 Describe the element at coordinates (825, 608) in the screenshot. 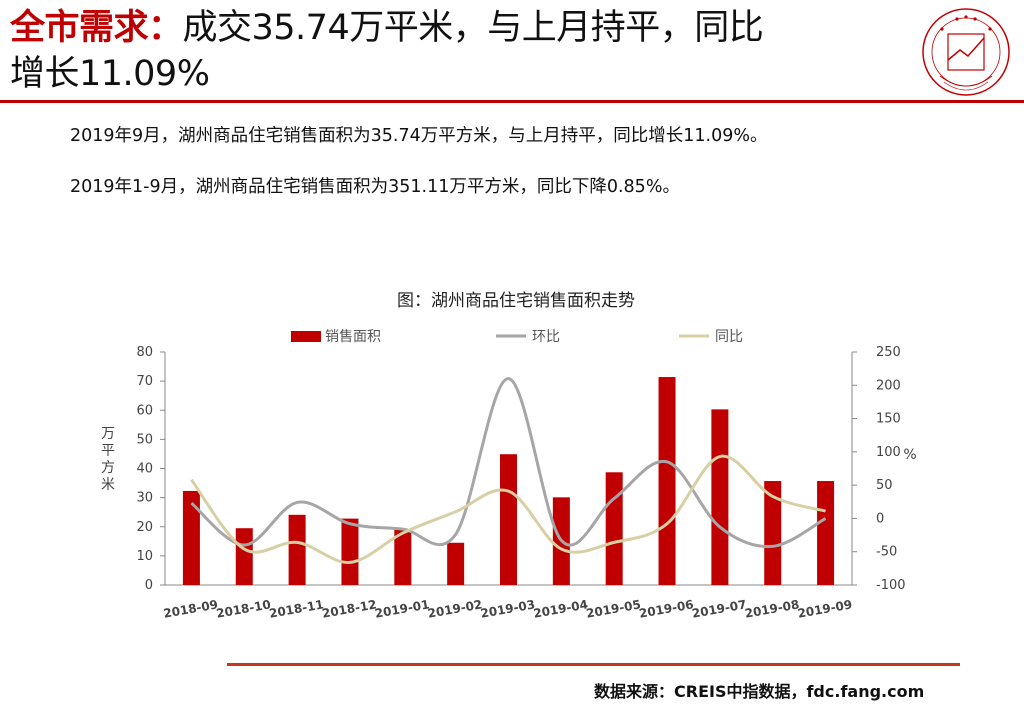

I see `x-tick-label: 2019-09` at that location.